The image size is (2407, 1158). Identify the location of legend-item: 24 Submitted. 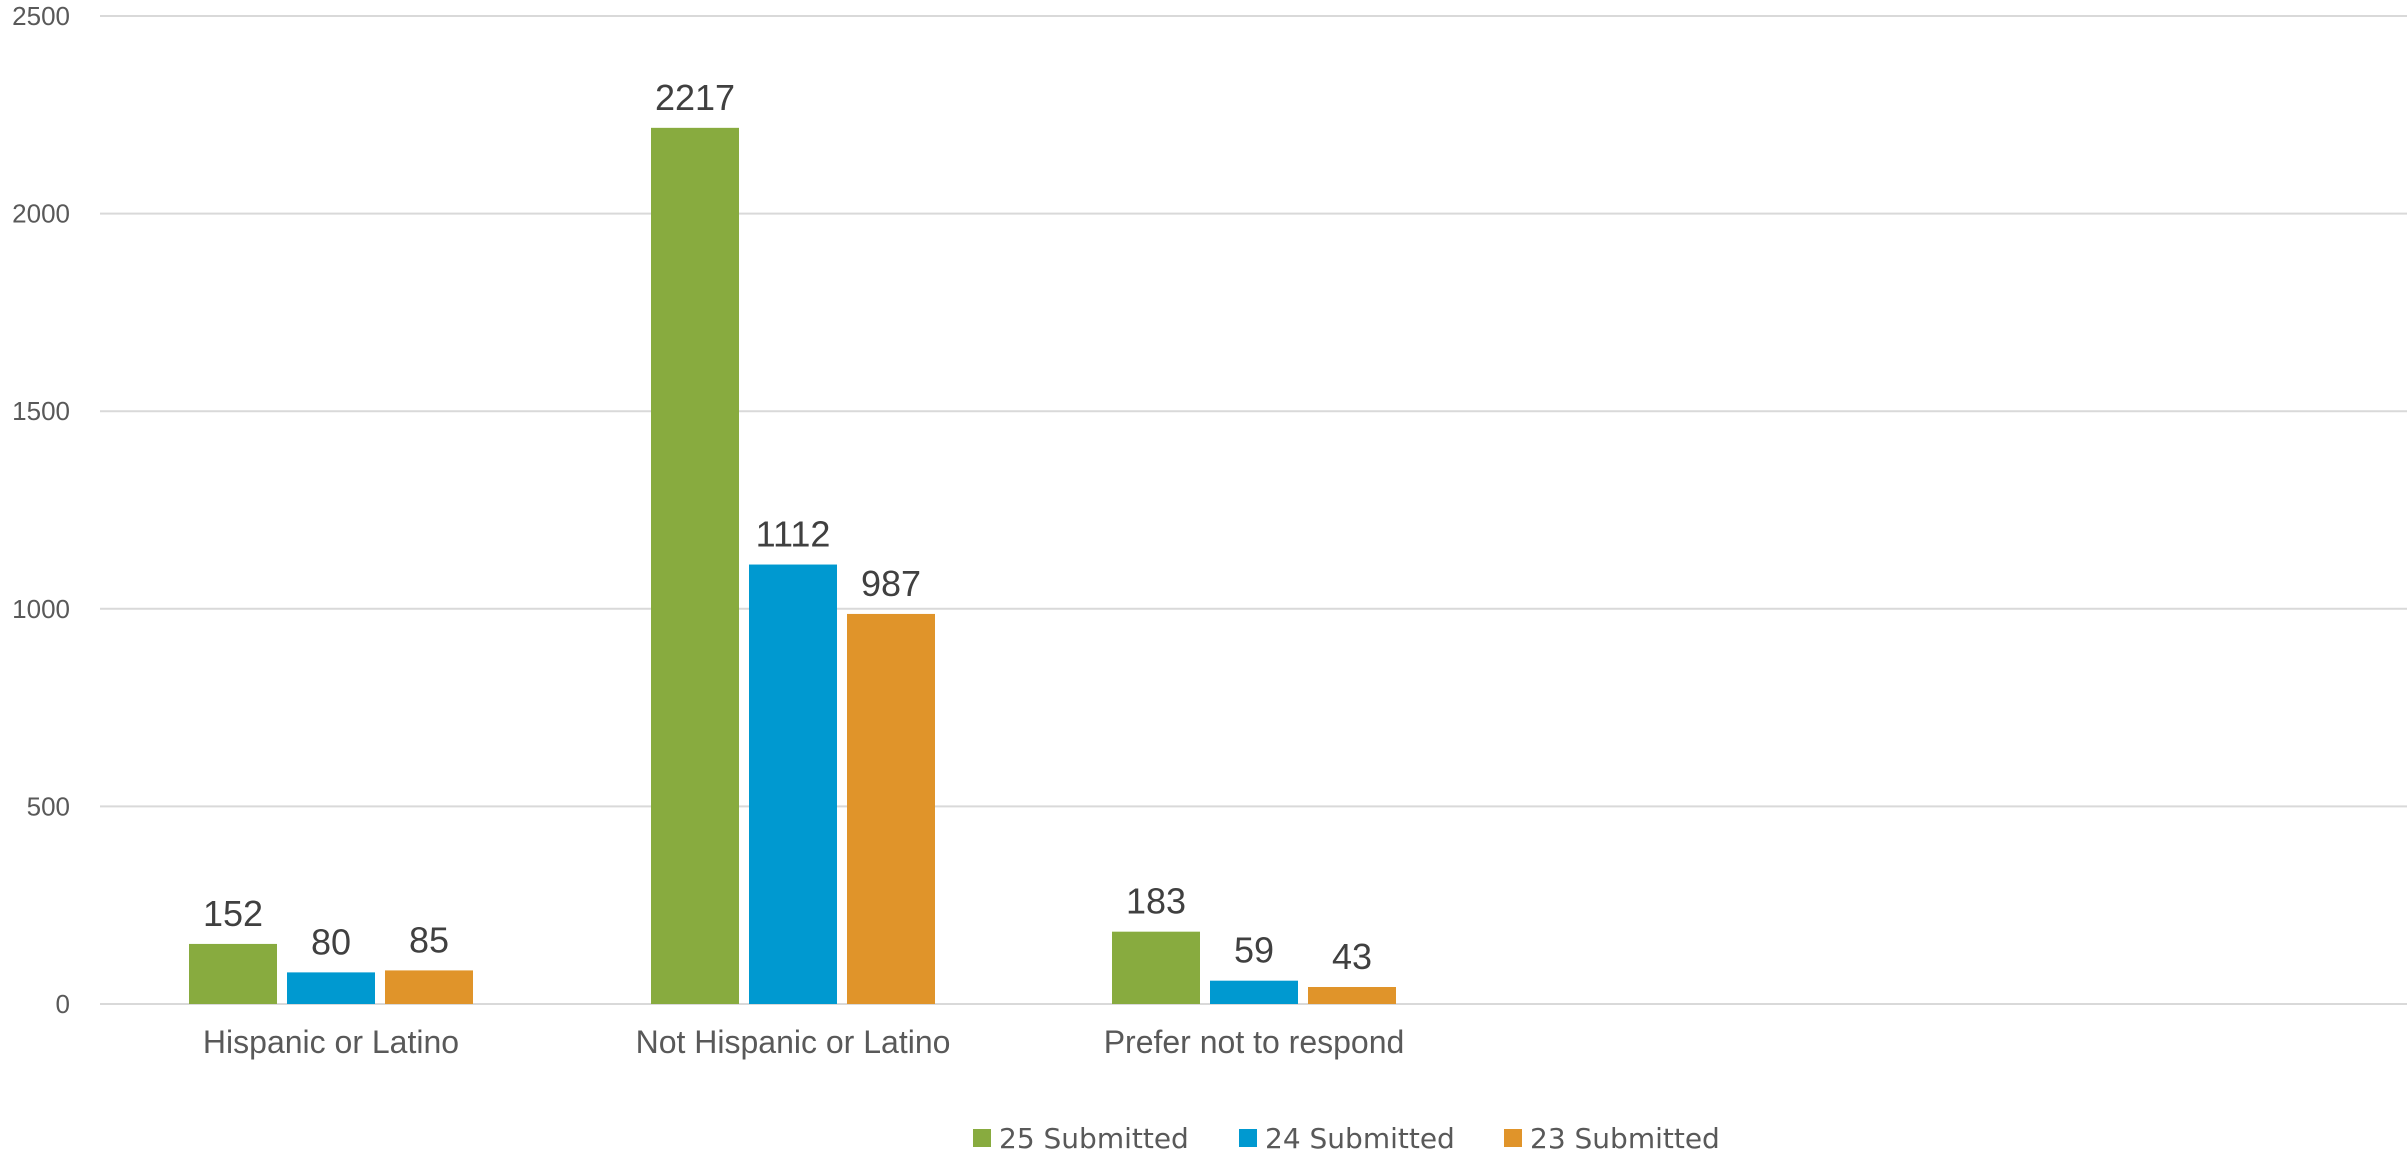
(1347, 1138).